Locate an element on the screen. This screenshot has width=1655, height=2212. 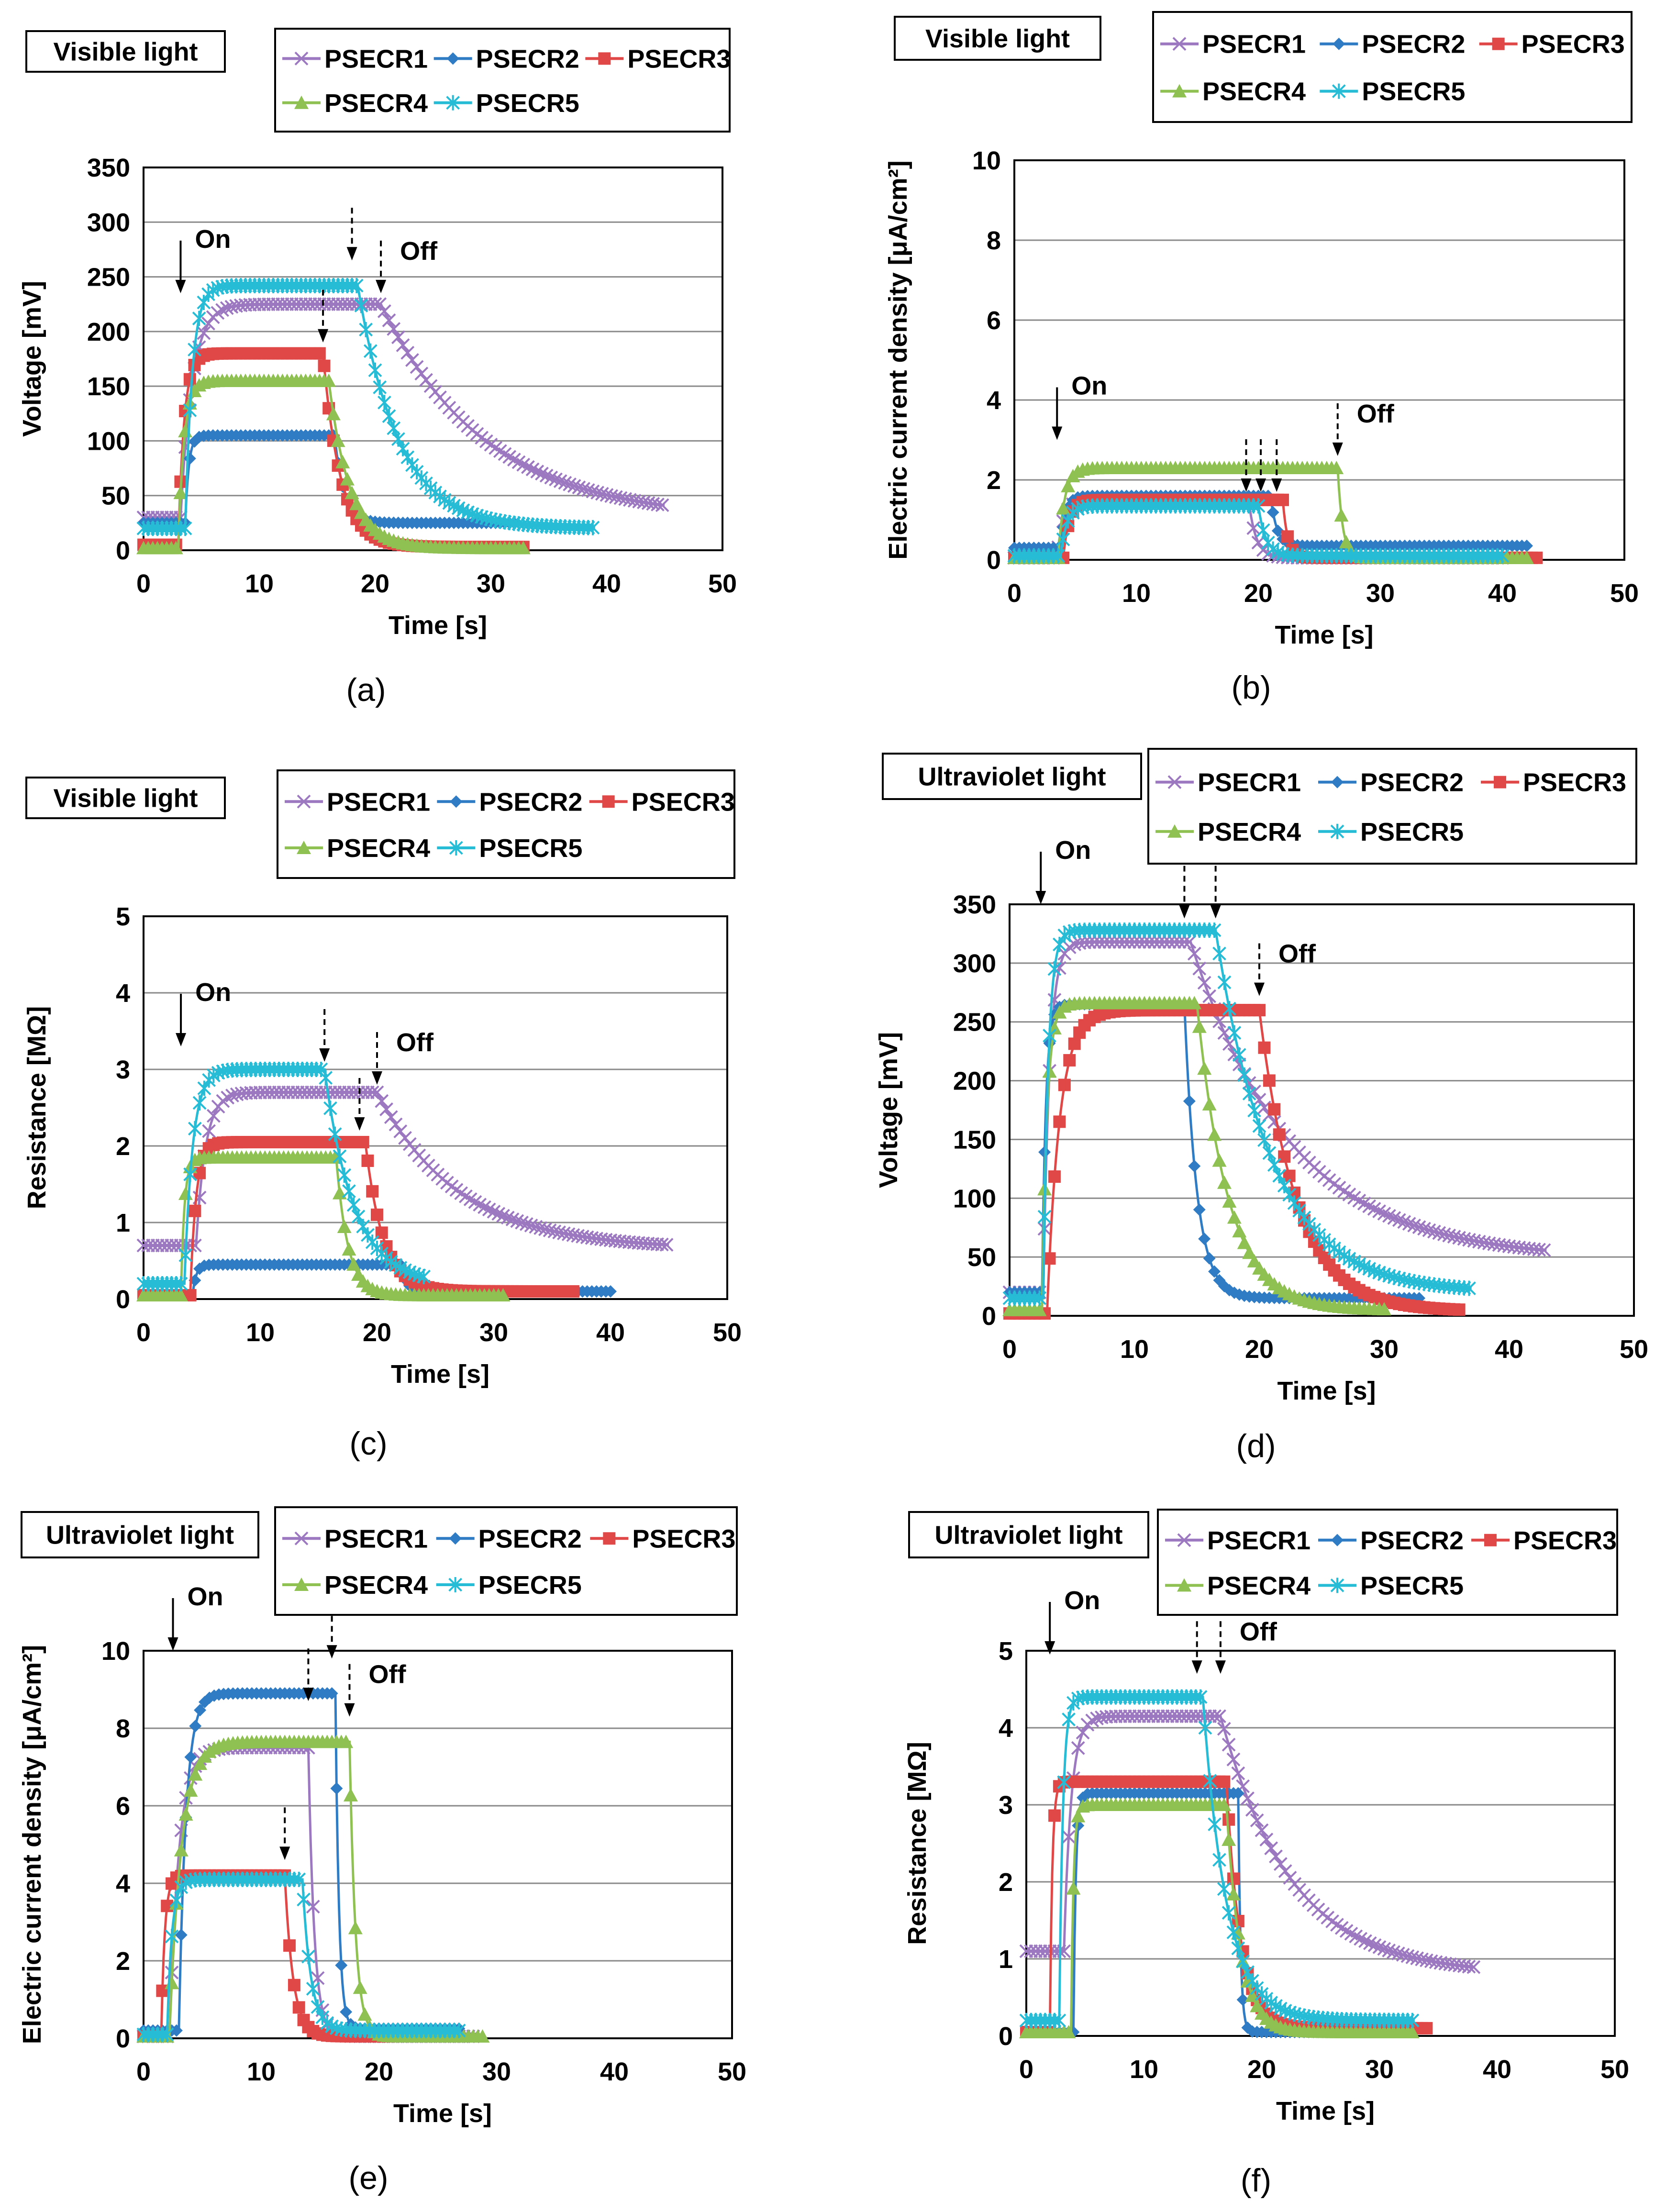
x-axis-label: Time [s] is located at coordinates (1326, 1391).